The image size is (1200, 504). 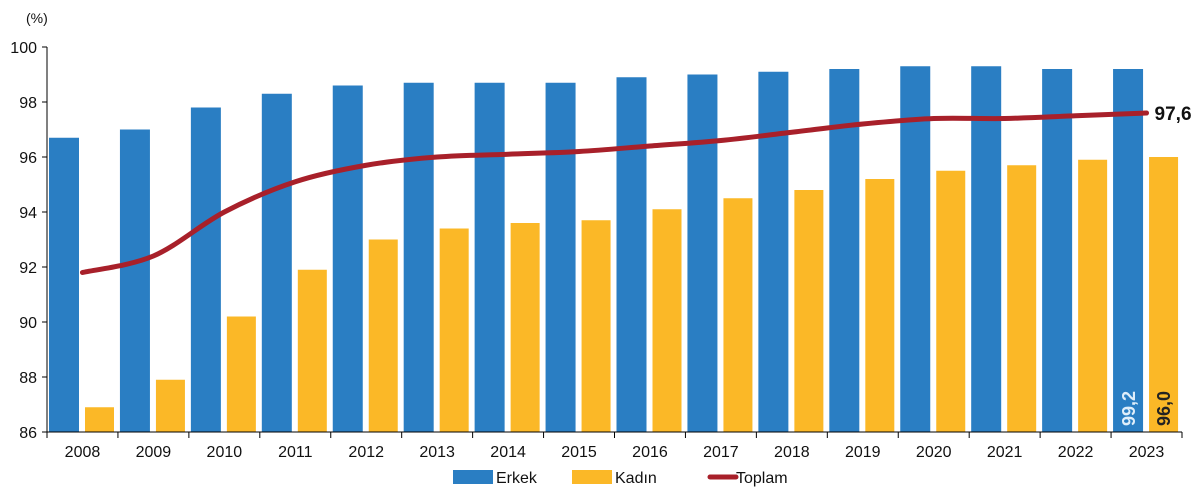 What do you see at coordinates (28, 268) in the screenshot?
I see `y-tick-label: 92` at bounding box center [28, 268].